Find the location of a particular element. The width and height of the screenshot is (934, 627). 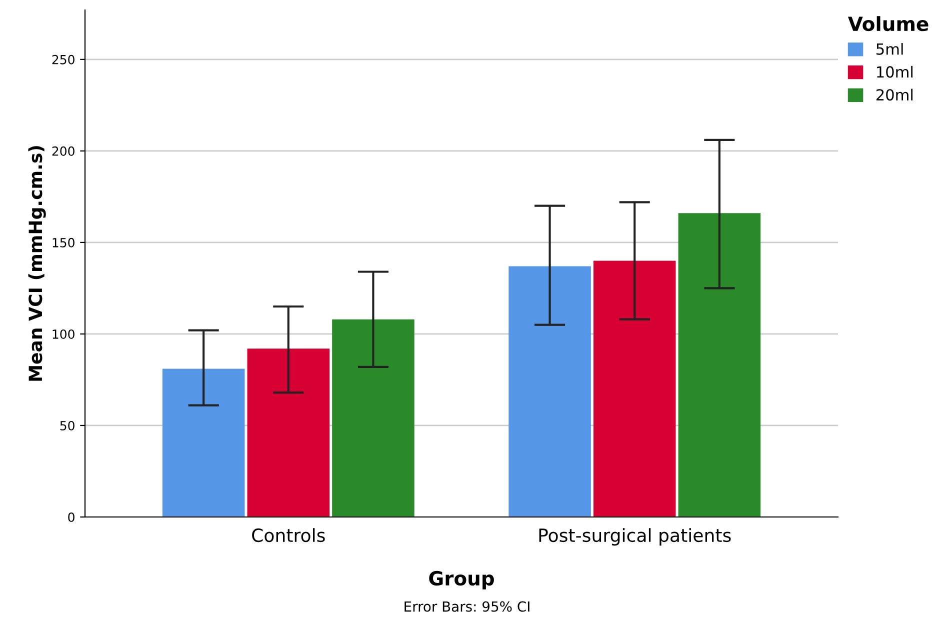

y-tick-label: 250 is located at coordinates (63, 59).